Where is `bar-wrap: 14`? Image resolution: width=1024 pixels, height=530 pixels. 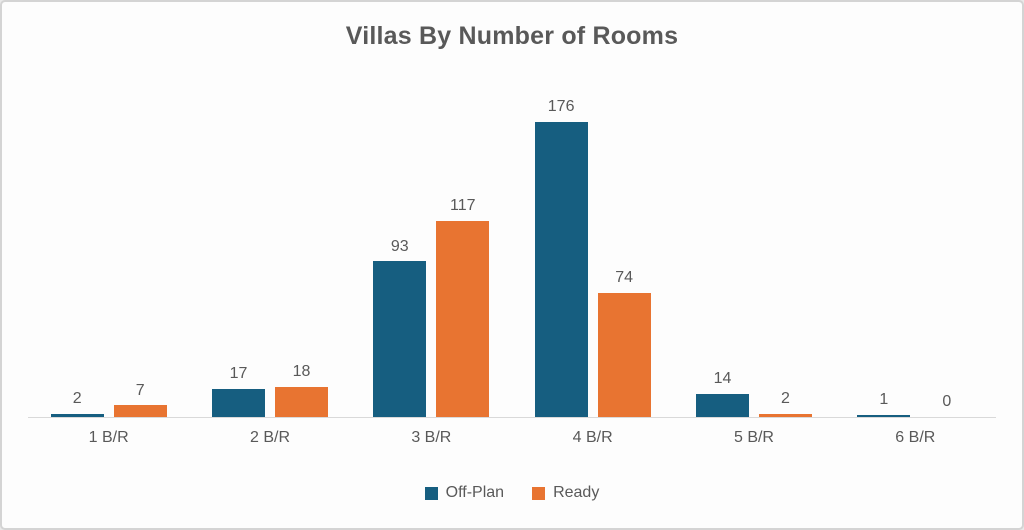
bar-wrap: 14 is located at coordinates (722, 393).